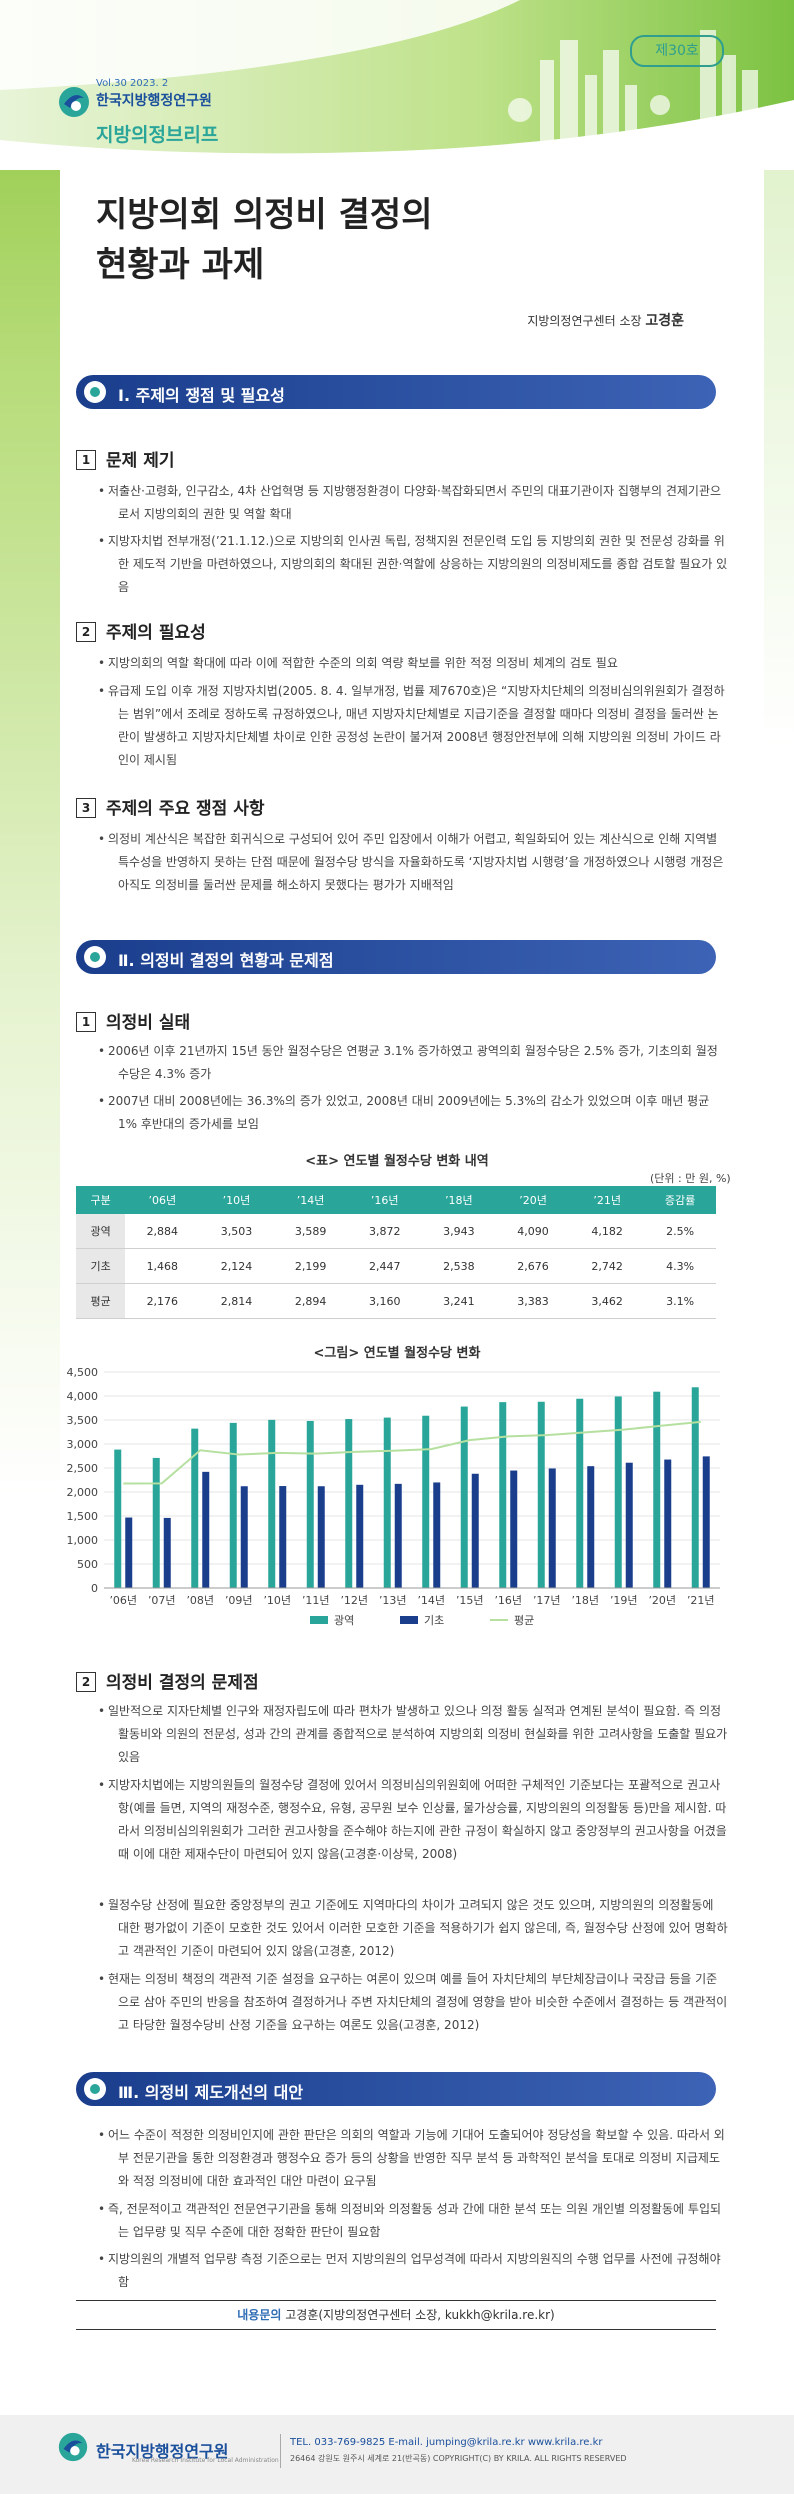  Describe the element at coordinates (148, 1023) in the screenshot. I see `subheading-title: 의정비 실태` at that location.